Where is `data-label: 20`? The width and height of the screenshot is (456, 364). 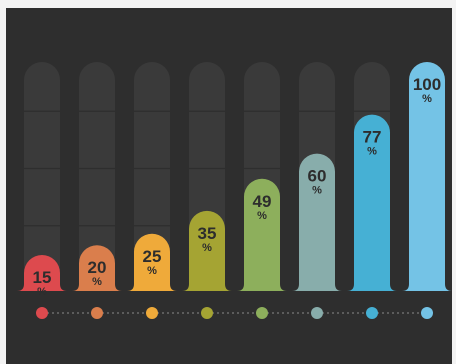
data-label: 20 is located at coordinates (97, 267).